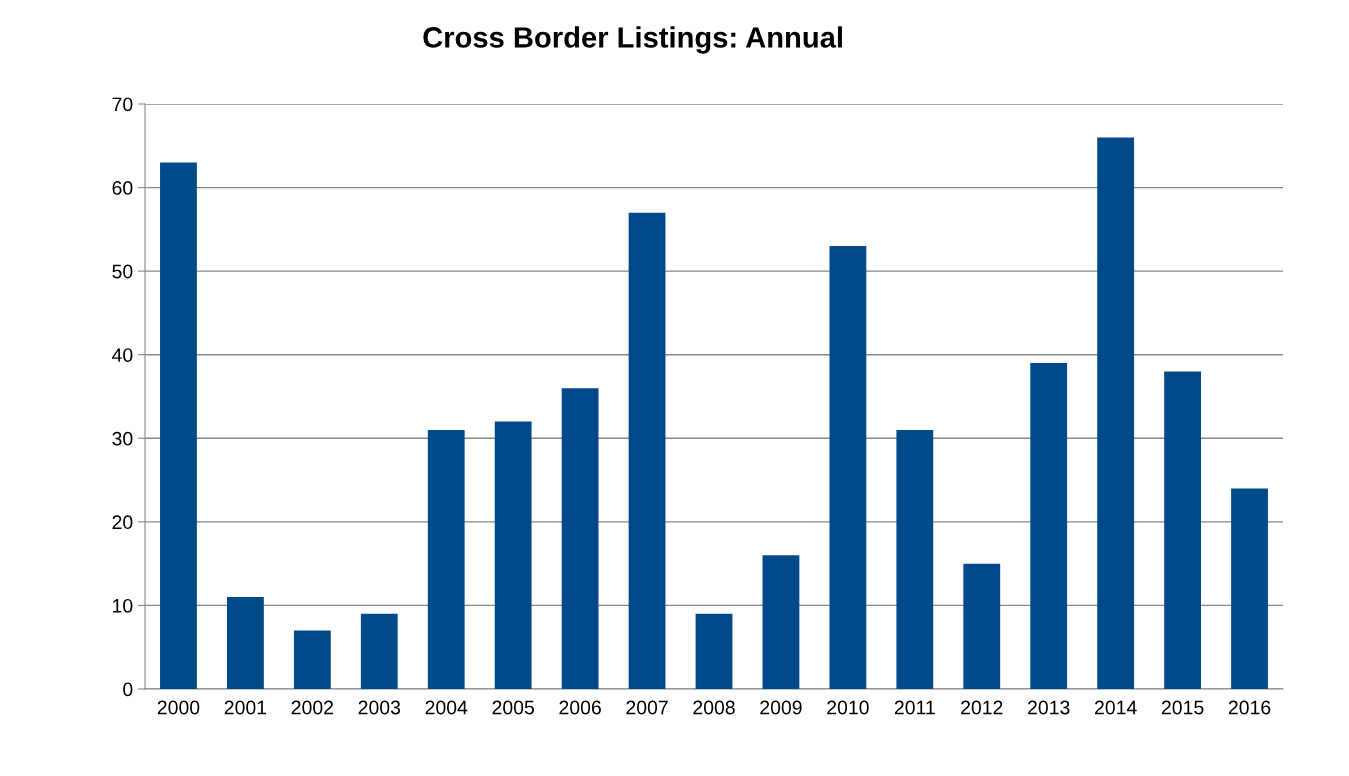  I want to click on x-tick-label: 2008, so click(714, 707).